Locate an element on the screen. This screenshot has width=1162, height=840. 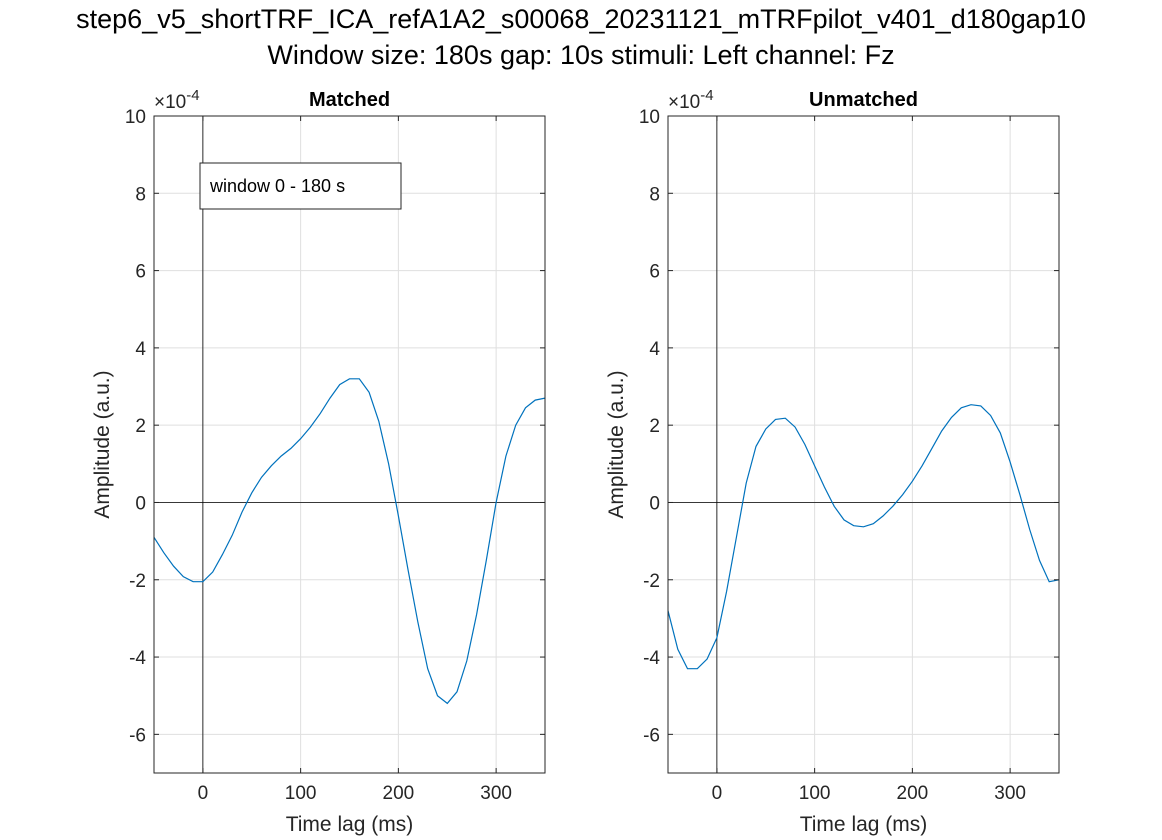
subplot-title: Unmatched is located at coordinates (863, 100).